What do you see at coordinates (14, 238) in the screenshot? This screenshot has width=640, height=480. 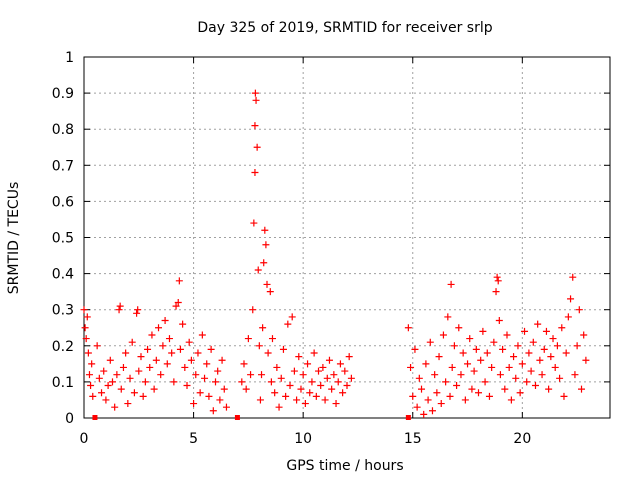 I see `y-axis-label: SRMTID / TECUs` at bounding box center [14, 238].